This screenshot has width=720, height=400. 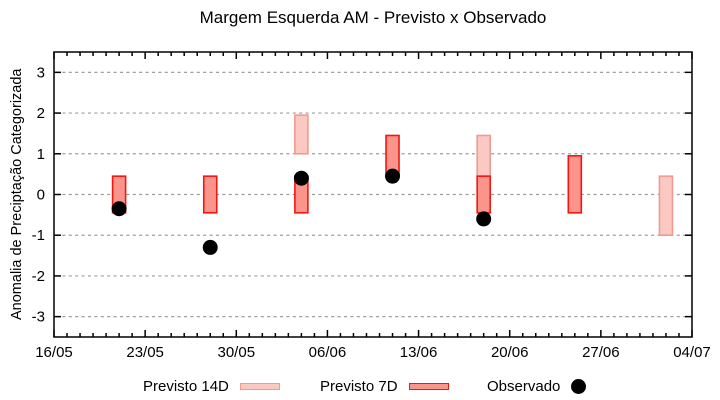 What do you see at coordinates (41, 154) in the screenshot?
I see `svg-text: 1` at bounding box center [41, 154].